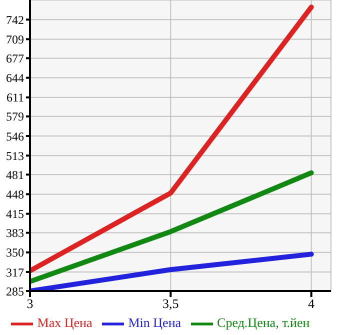 The height and width of the screenshot is (335, 345). Describe the element at coordinates (155, 322) in the screenshot. I see `legend-label: Min Цена` at that location.